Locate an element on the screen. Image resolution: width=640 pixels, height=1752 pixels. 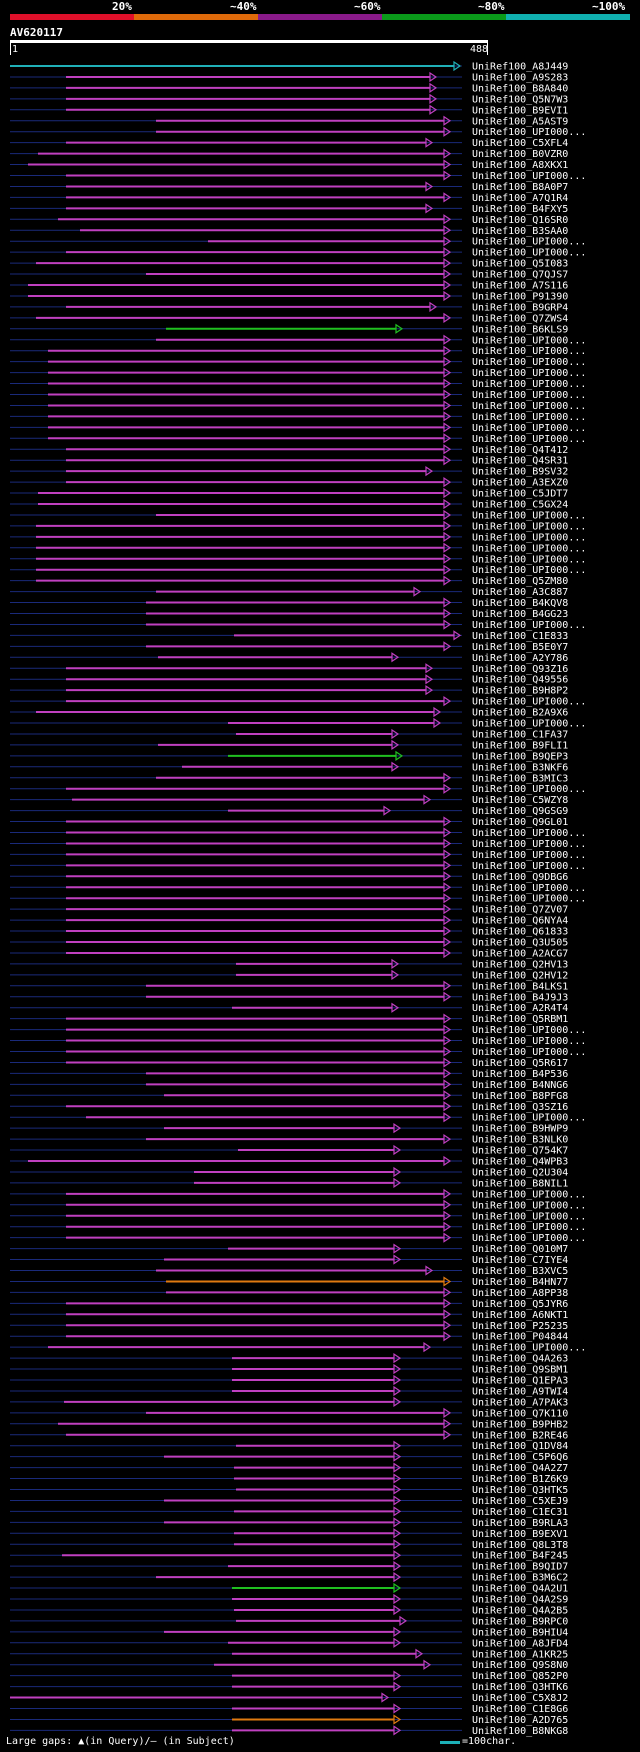
hit-label: UniRef100_B9FLI1 is located at coordinates (520, 745).